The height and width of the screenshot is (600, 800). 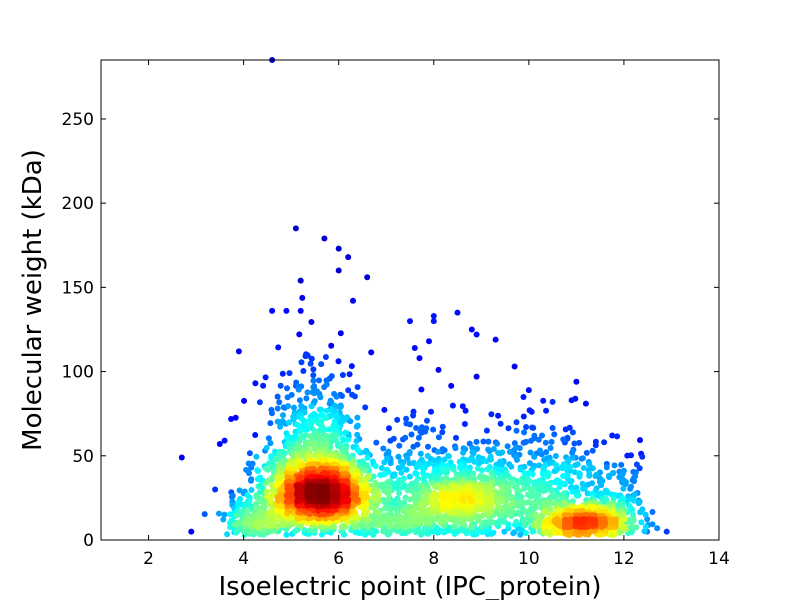 What do you see at coordinates (338, 559) in the screenshot?
I see `x-tick-label: 6` at bounding box center [338, 559].